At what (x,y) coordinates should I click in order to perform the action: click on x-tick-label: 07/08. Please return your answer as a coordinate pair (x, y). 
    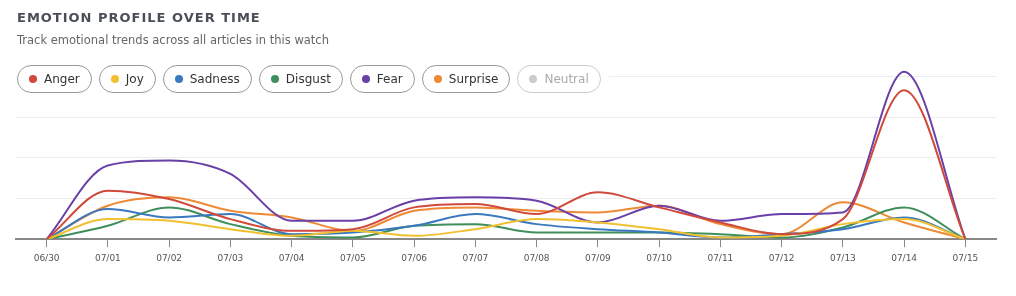
    Looking at the image, I should click on (536, 257).